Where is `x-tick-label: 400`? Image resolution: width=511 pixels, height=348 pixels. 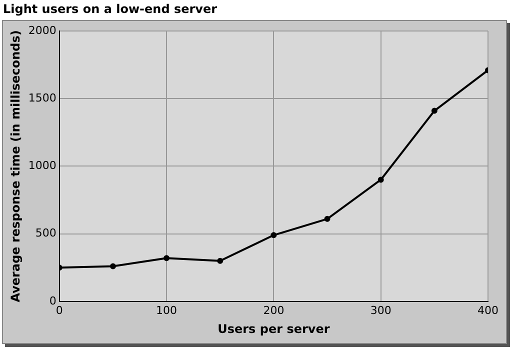 x-tick-label: 400 is located at coordinates (488, 310).